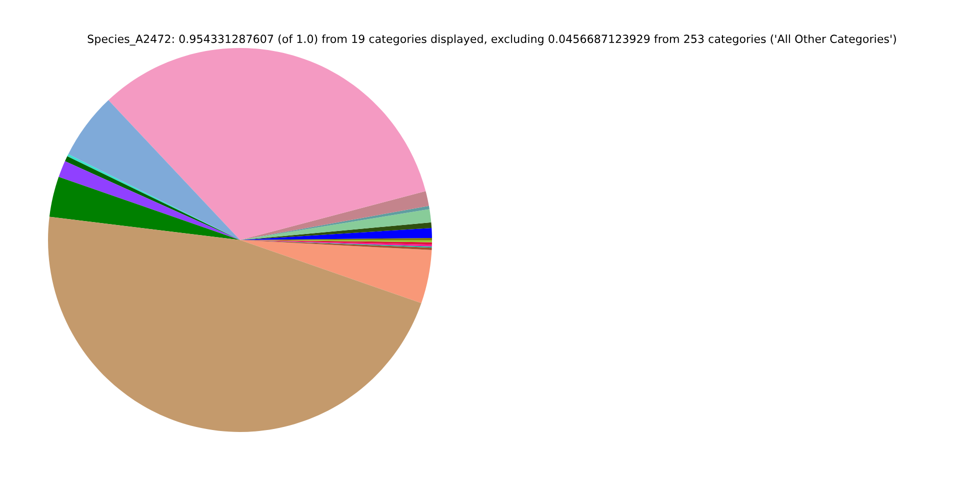 The width and height of the screenshot is (960, 480). I want to click on text: Species_A2472: 0.954331287607 (of 1.0) from 19 categories displayed, excluding 0.0456687123929 from 253 categories ('All Other Categories'), so click(492, 40).